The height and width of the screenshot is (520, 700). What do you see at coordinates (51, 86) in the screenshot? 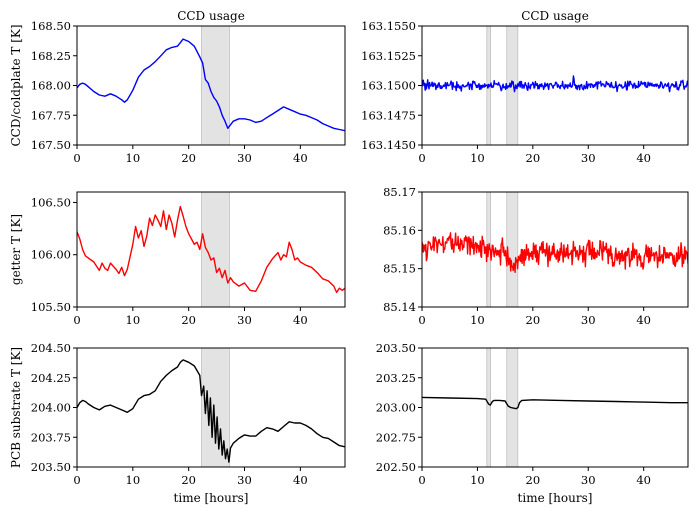
I see `y-tick-label: 168.00` at bounding box center [51, 86].